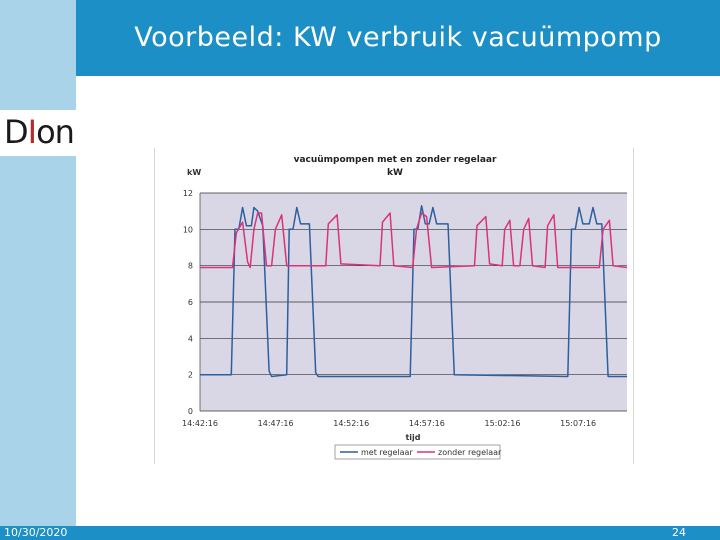 The height and width of the screenshot is (540, 720). I want to click on logo-text-prefix: D, so click(16, 132).